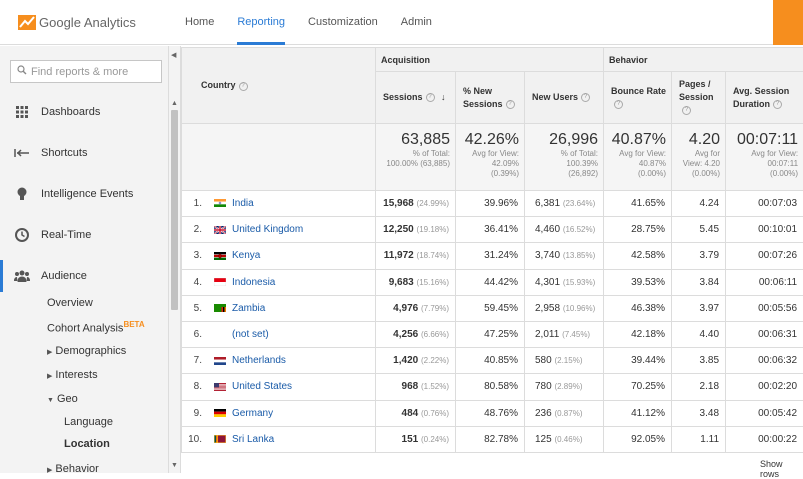 Image resolution: width=803 pixels, height=479 pixels. What do you see at coordinates (443, 97) in the screenshot?
I see `sort-desc-icon: ↓` at bounding box center [443, 97].